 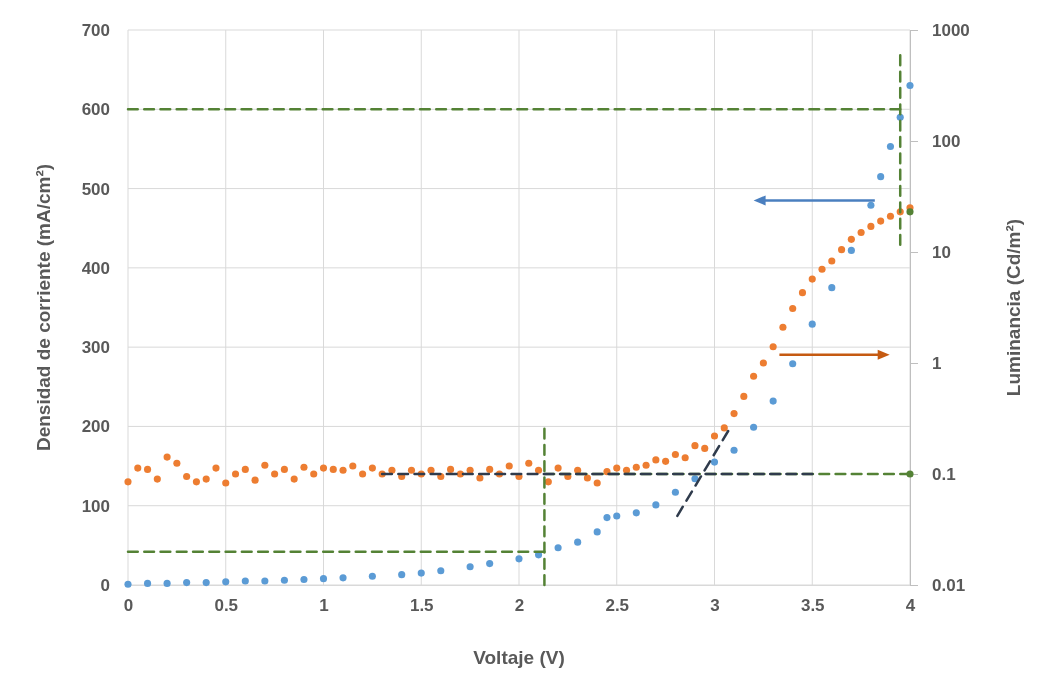 I want to click on y-tick-label: 700, so click(x=95, y=30).